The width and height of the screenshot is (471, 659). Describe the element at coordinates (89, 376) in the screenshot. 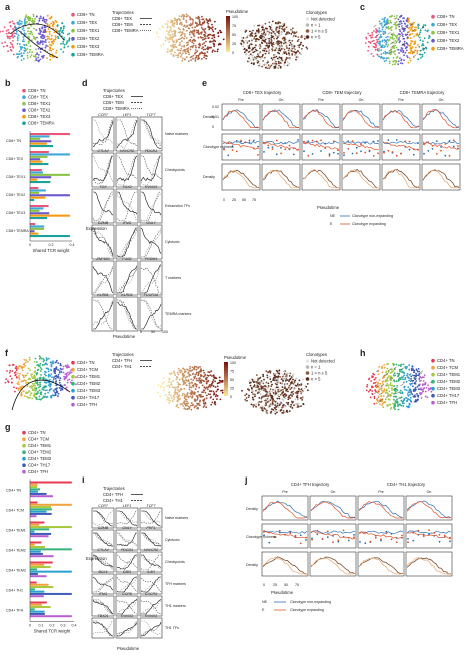

I see `cd4-legend-item: CD4+ TEM1` at that location.